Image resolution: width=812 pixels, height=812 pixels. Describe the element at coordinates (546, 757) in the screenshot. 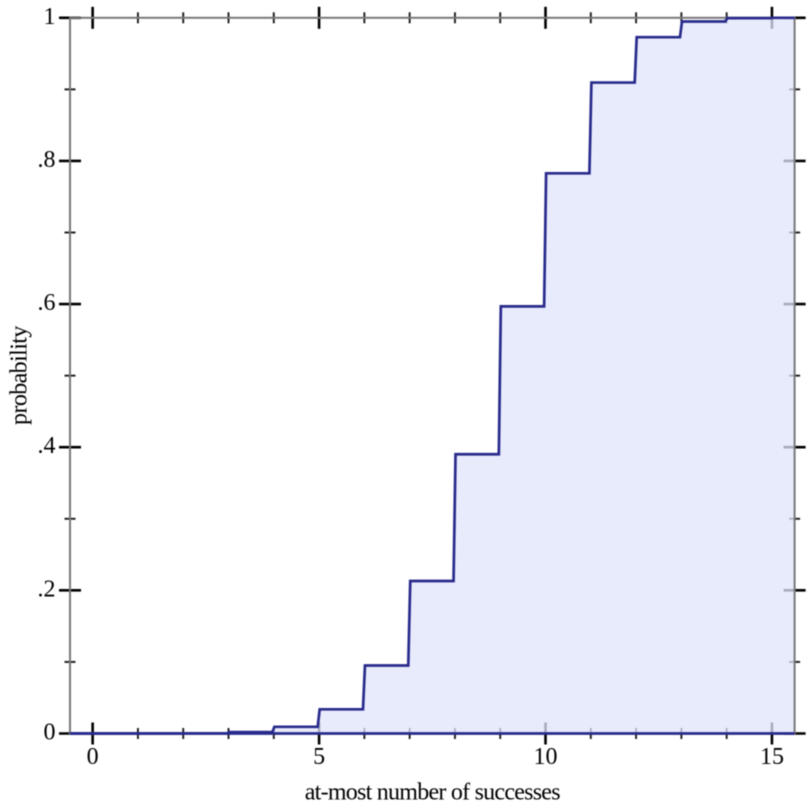

I see `svg-text: 10` at that location.